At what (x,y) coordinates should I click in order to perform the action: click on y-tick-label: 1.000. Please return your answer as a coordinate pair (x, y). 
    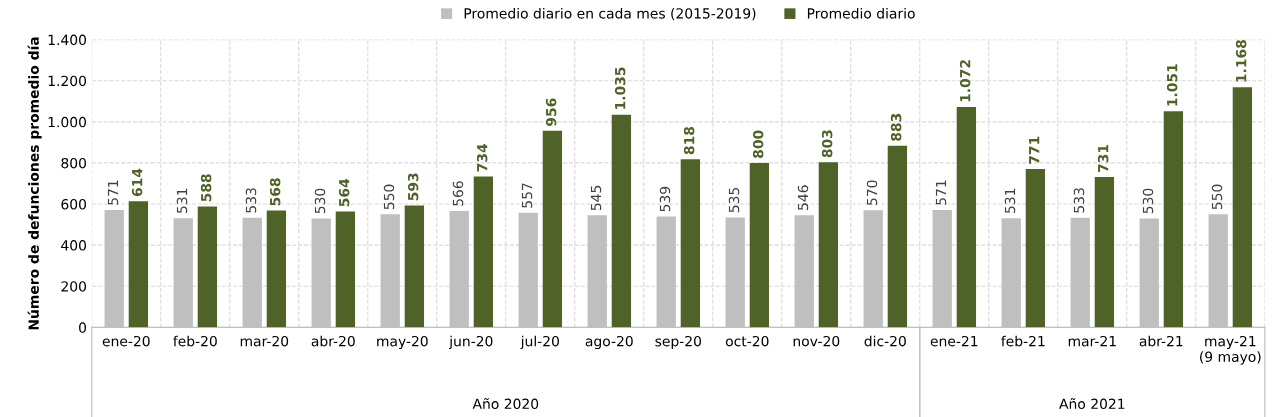
    Looking at the image, I should click on (67, 122).